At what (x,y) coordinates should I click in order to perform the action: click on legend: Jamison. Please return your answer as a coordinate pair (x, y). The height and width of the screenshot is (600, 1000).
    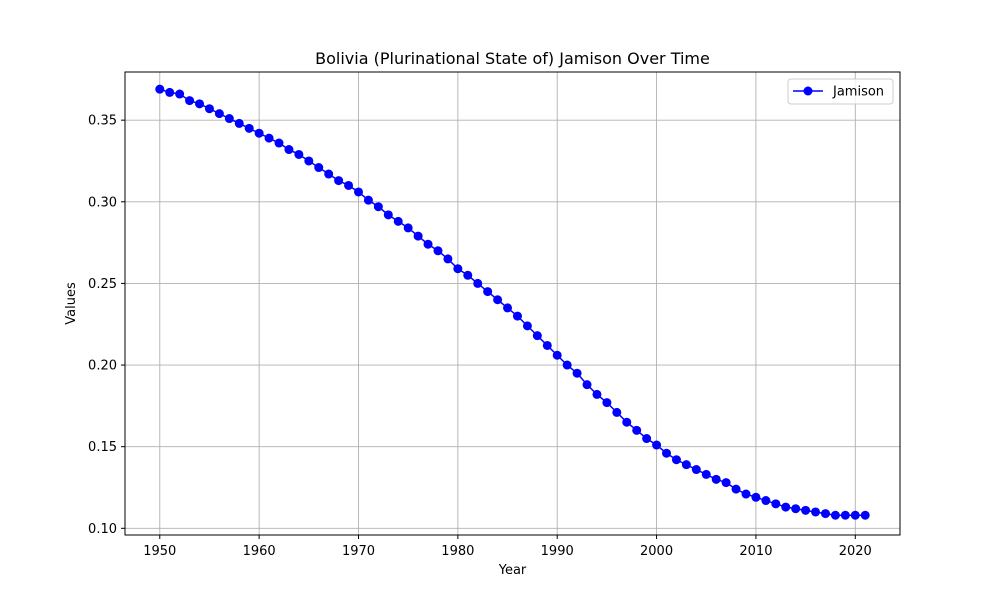
    Looking at the image, I should click on (840, 91).